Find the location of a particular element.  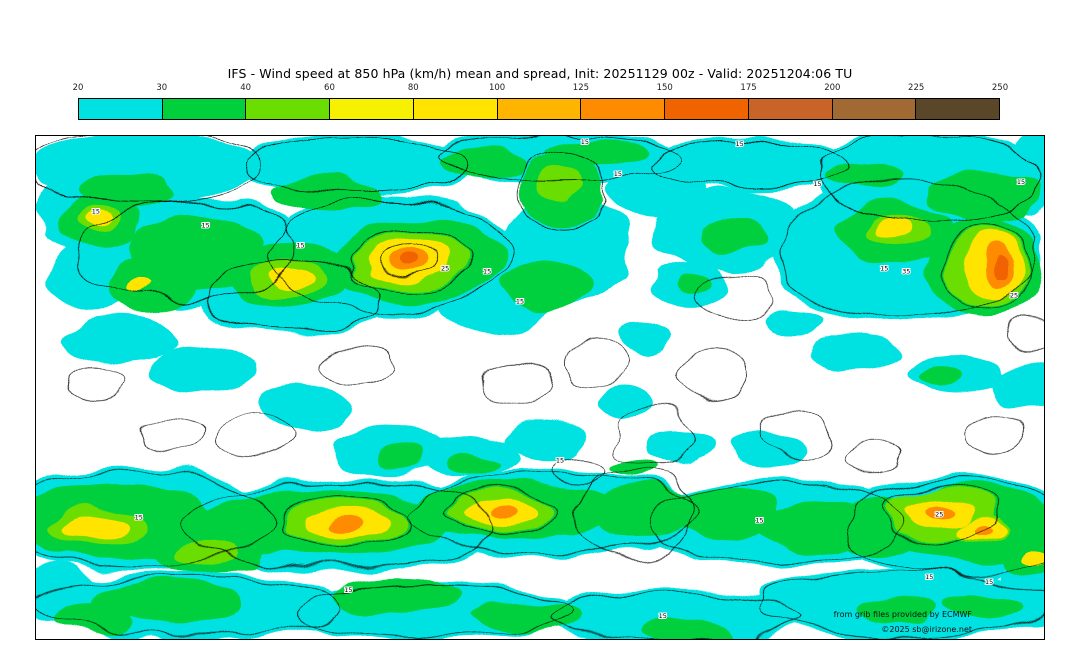

colorbar-tick: 175 is located at coordinates (748, 88).